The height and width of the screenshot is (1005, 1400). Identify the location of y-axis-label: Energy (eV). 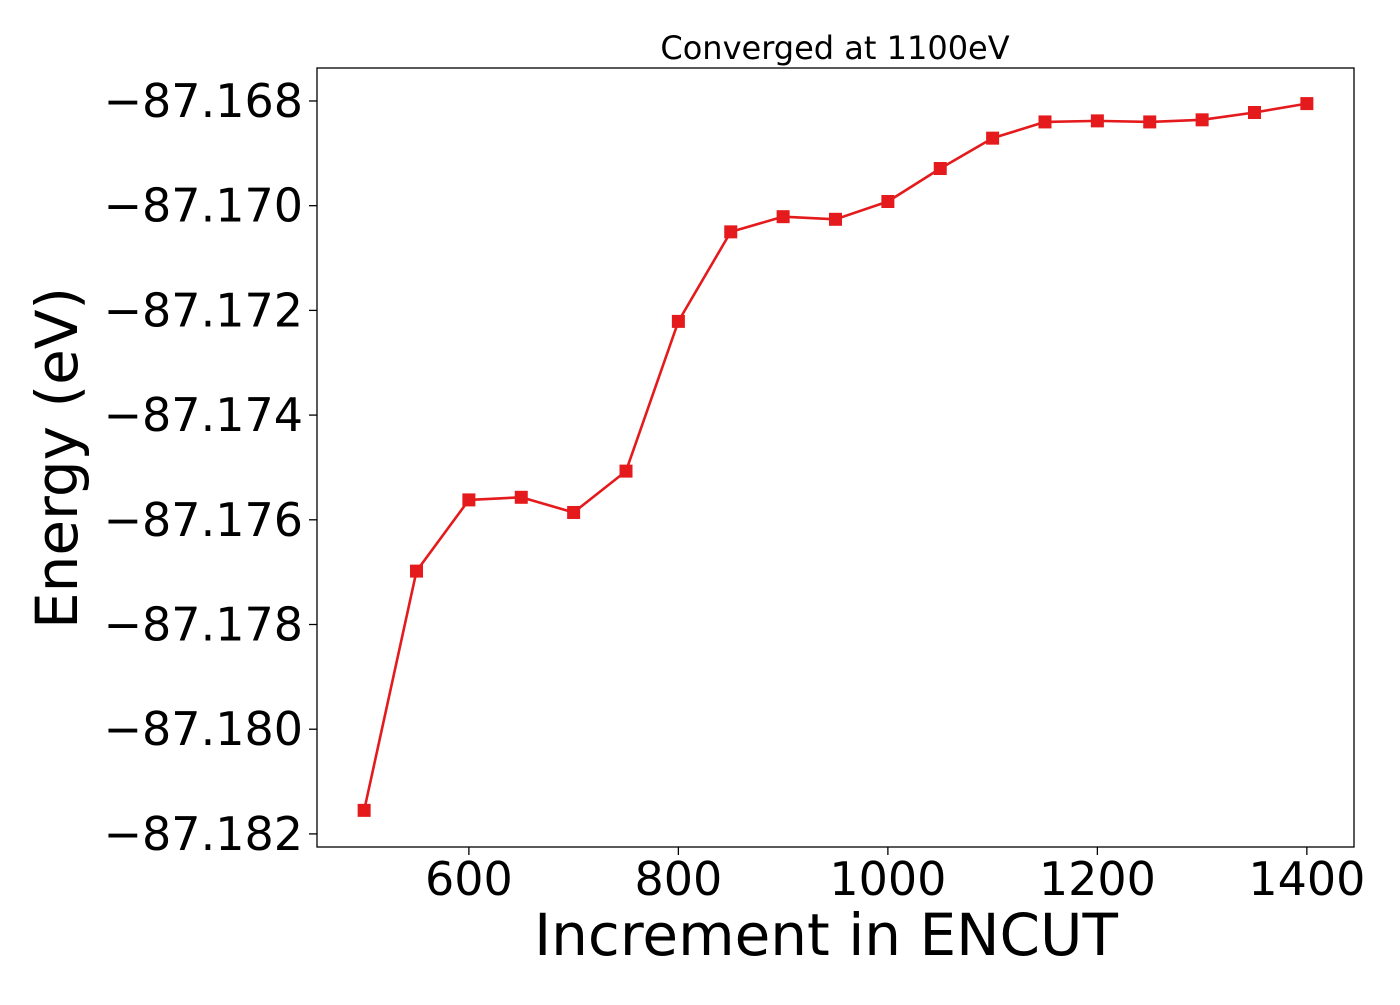
(57, 458).